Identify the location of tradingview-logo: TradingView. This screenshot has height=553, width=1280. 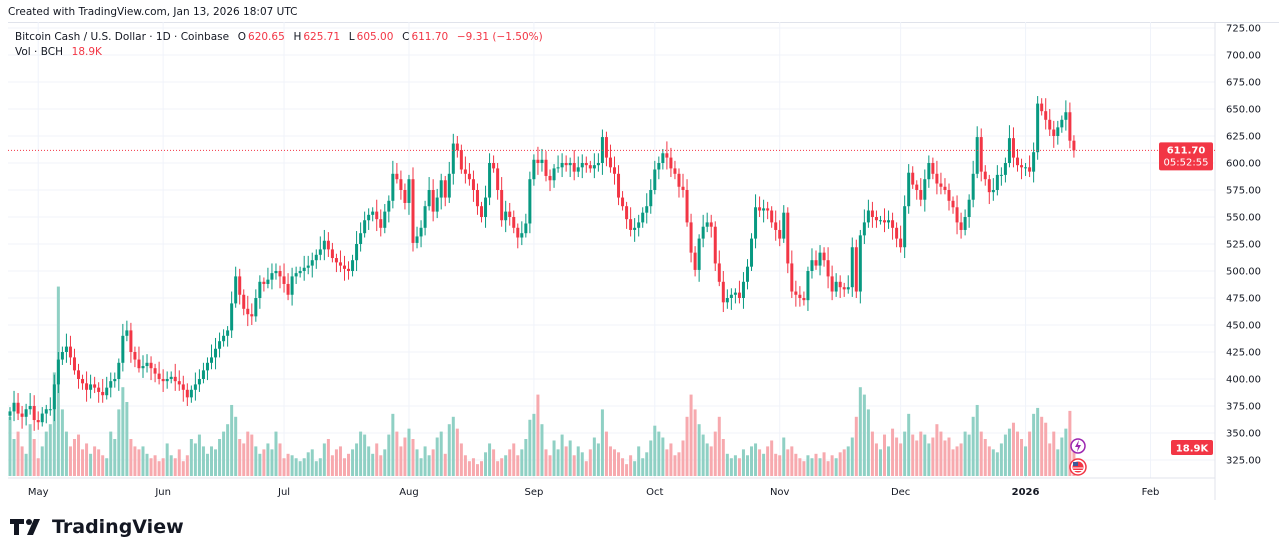
(97, 527).